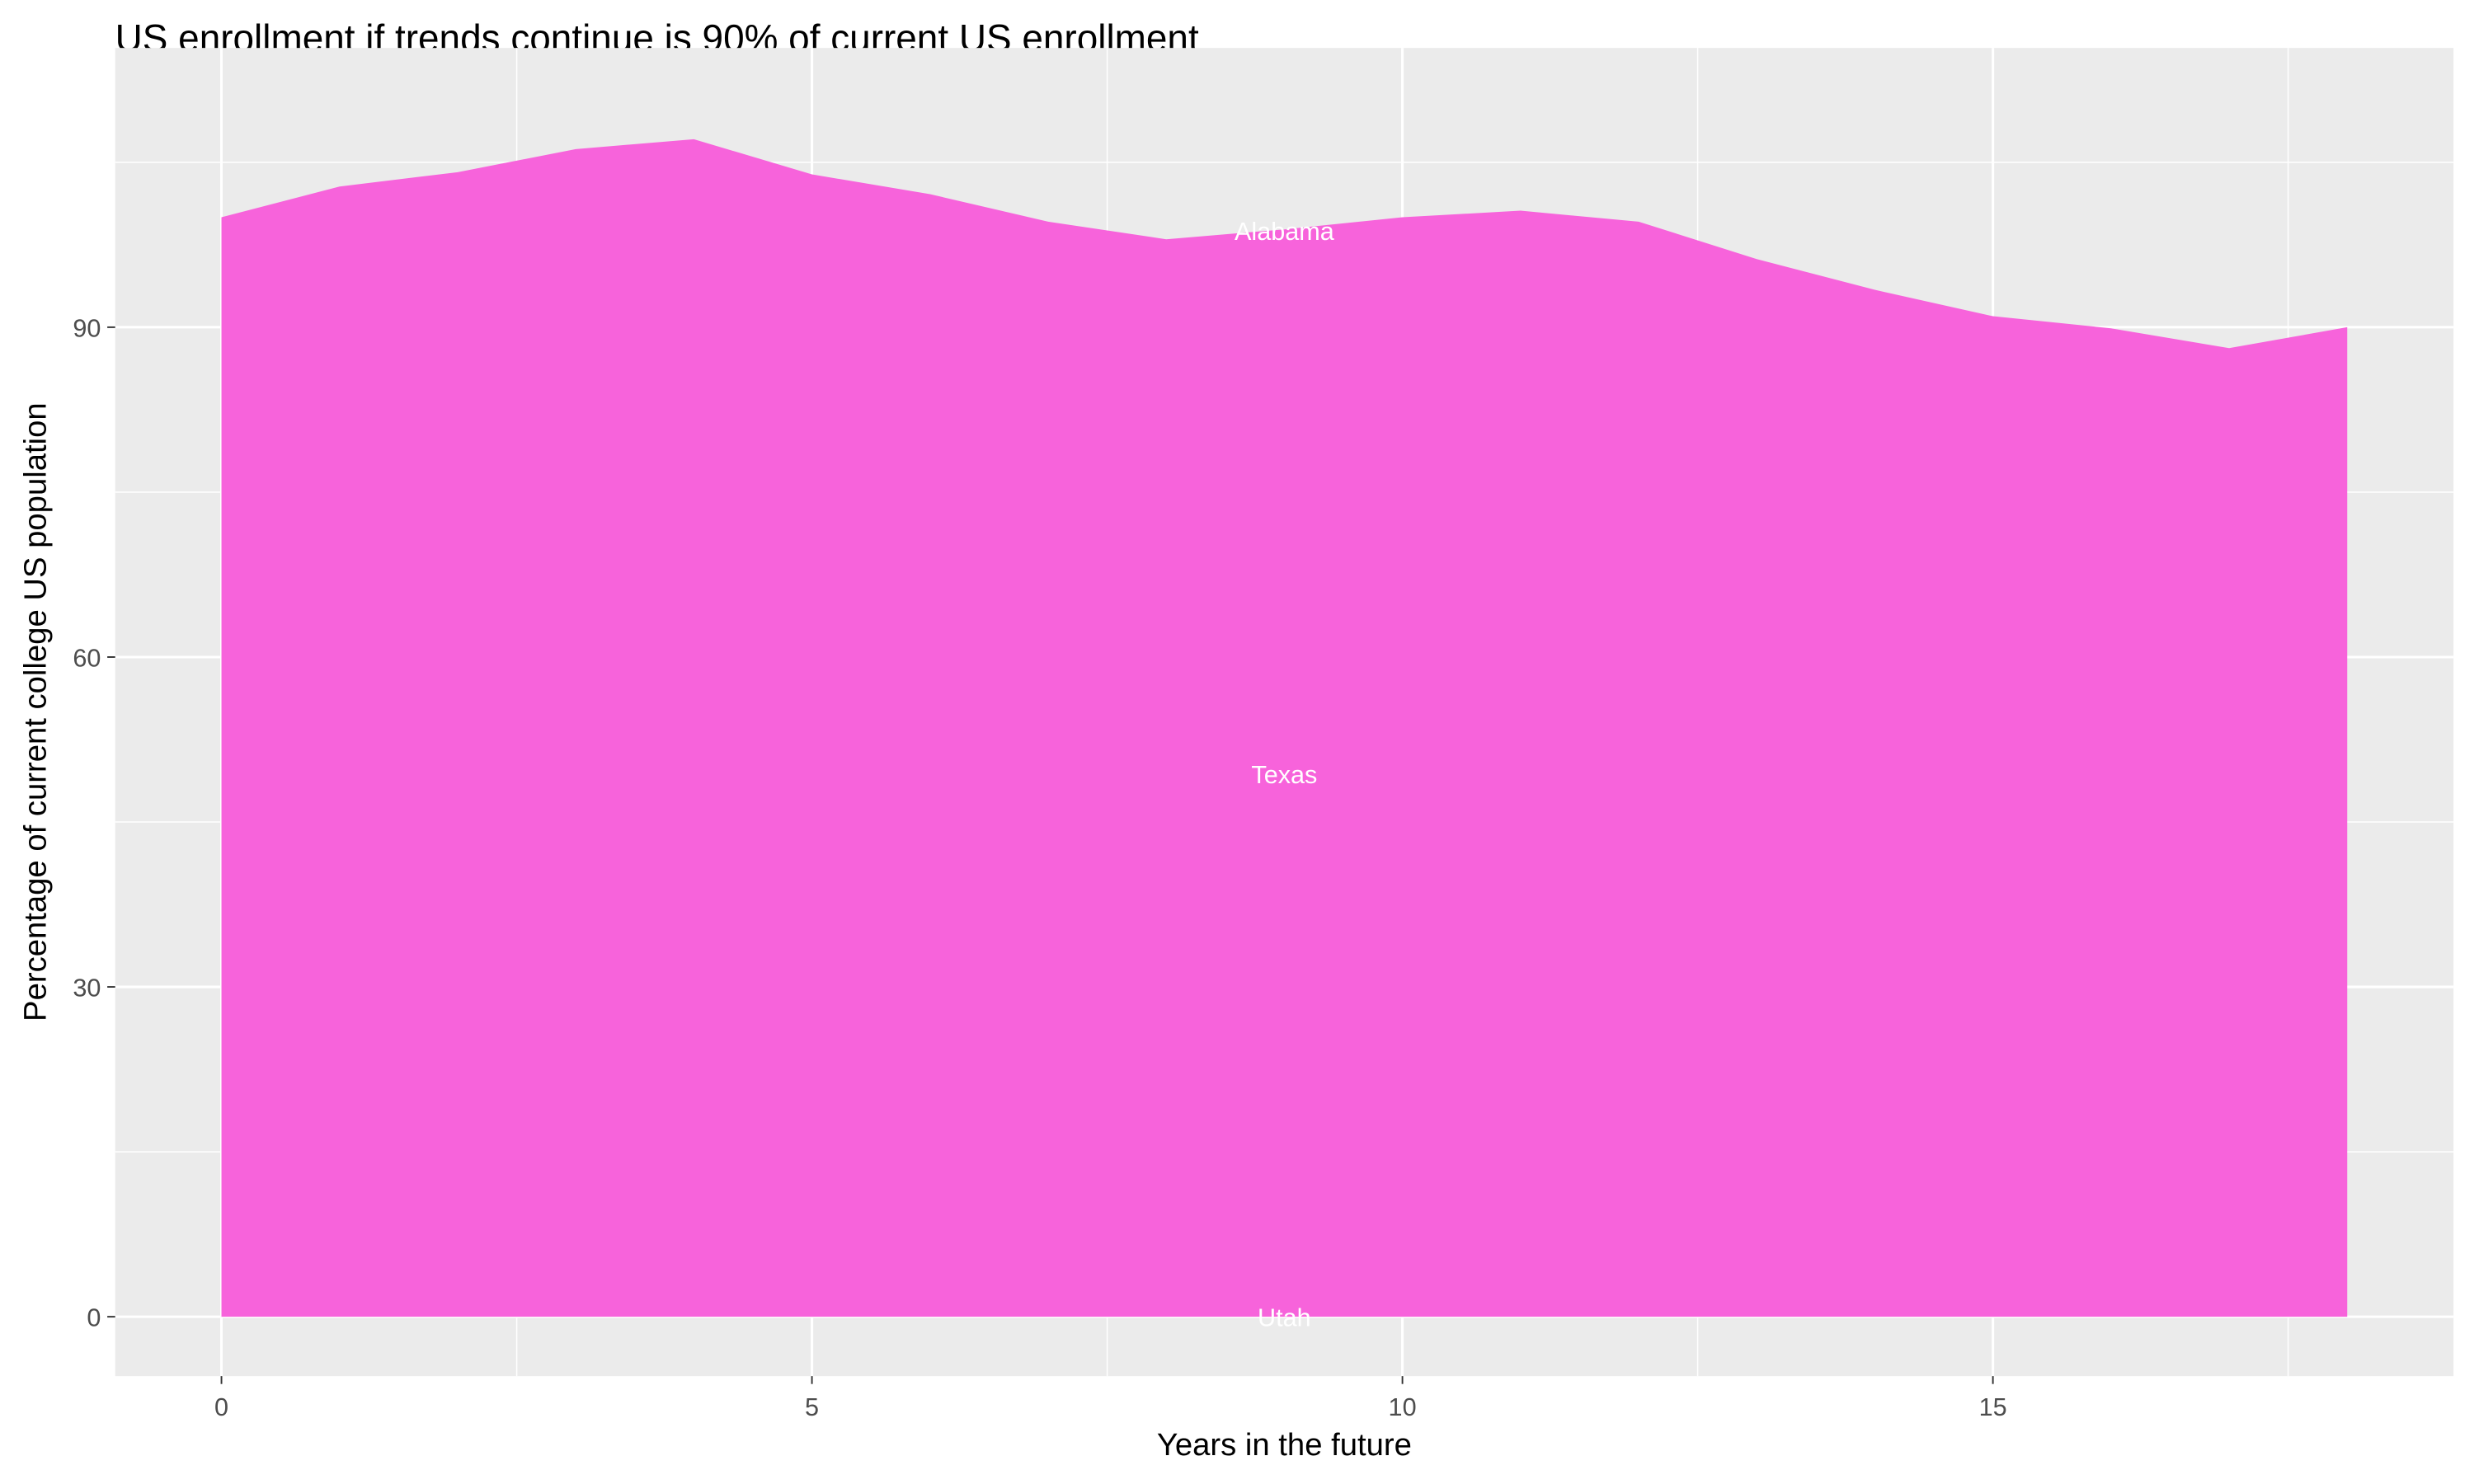  I want to click on annotations: Alabama Texas Utah, so click(1285, 775).